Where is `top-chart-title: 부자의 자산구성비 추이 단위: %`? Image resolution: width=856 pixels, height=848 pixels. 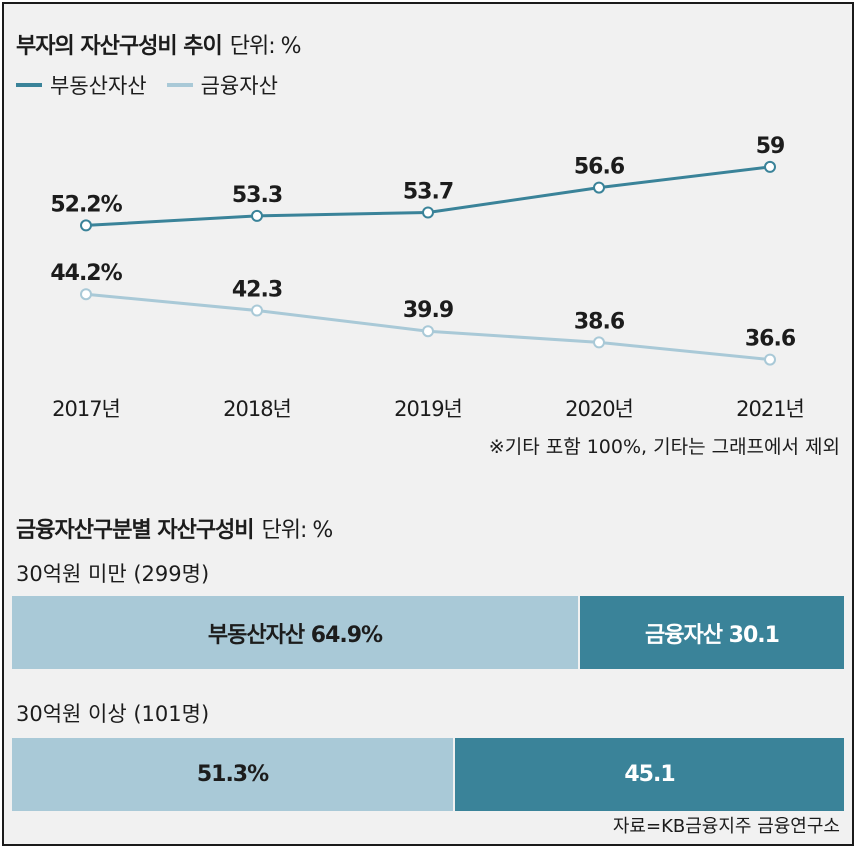 top-chart-title: 부자의 자산구성비 추이 단위: % is located at coordinates (159, 44).